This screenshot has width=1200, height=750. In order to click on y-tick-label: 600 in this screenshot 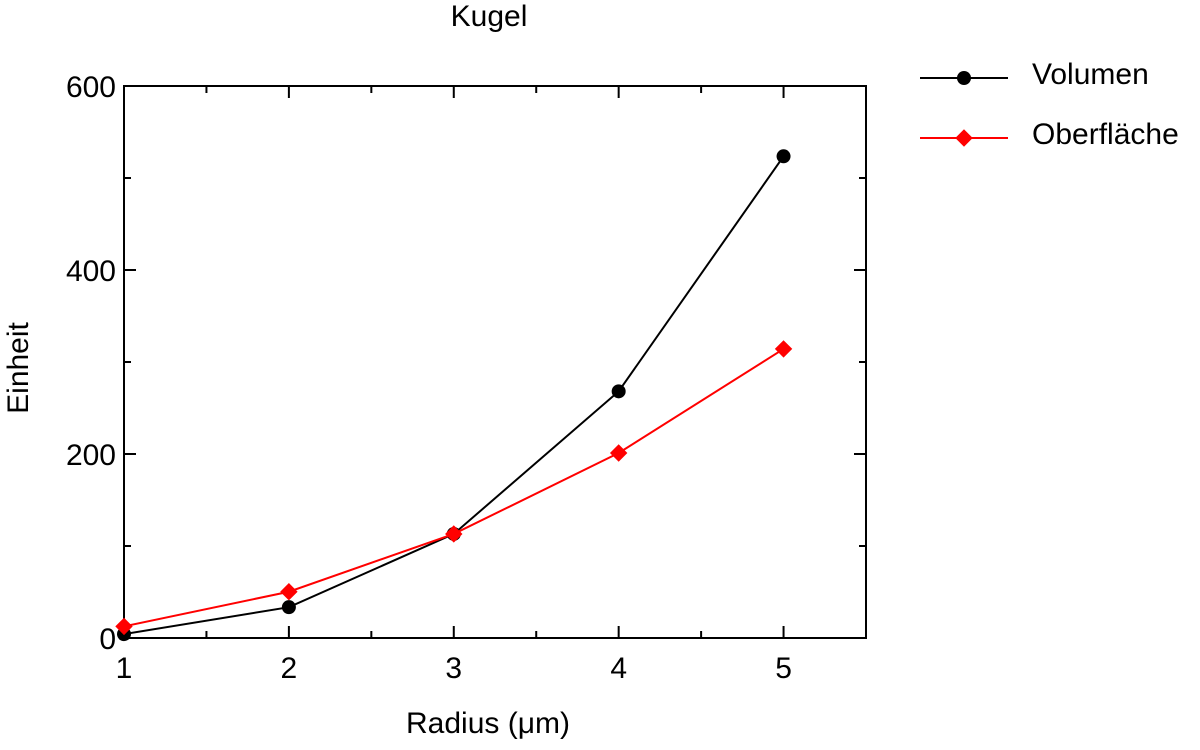, I will do `click(91, 87)`.